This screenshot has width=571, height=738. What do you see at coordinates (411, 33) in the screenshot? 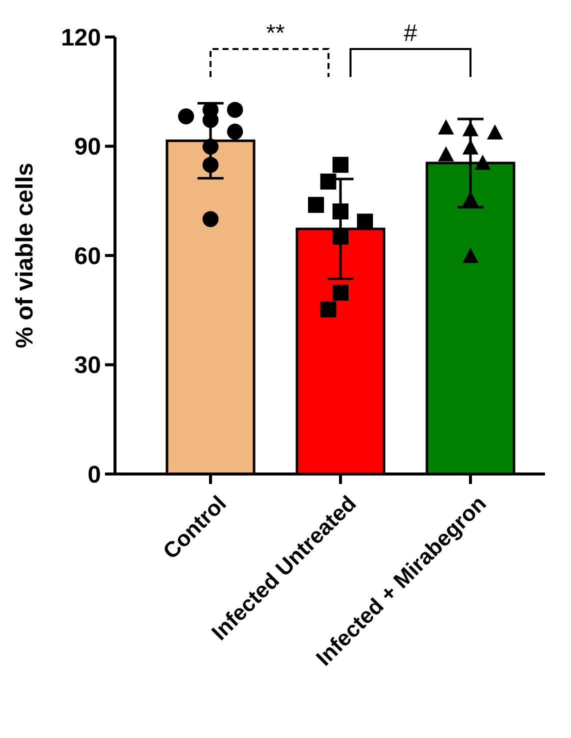
I see `annotation: #` at bounding box center [411, 33].